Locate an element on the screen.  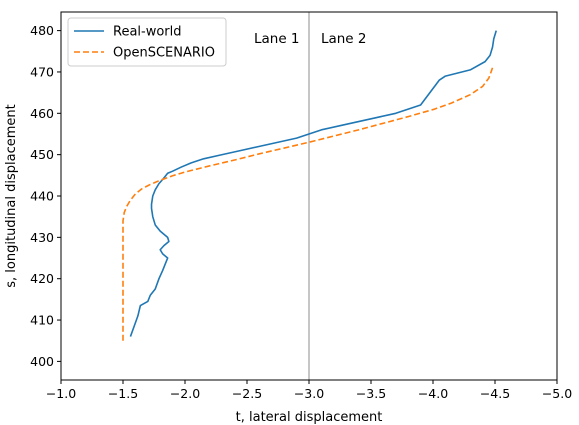
annotation-group: Lane 1 Lane 2 is located at coordinates (310, 39).